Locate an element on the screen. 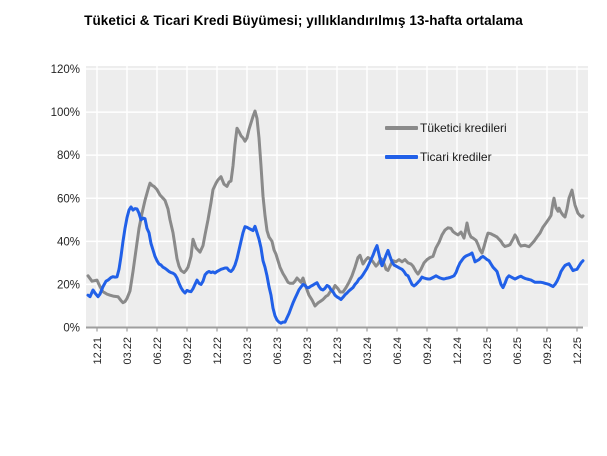  y-axis-label: 120% is located at coordinates (65, 70).